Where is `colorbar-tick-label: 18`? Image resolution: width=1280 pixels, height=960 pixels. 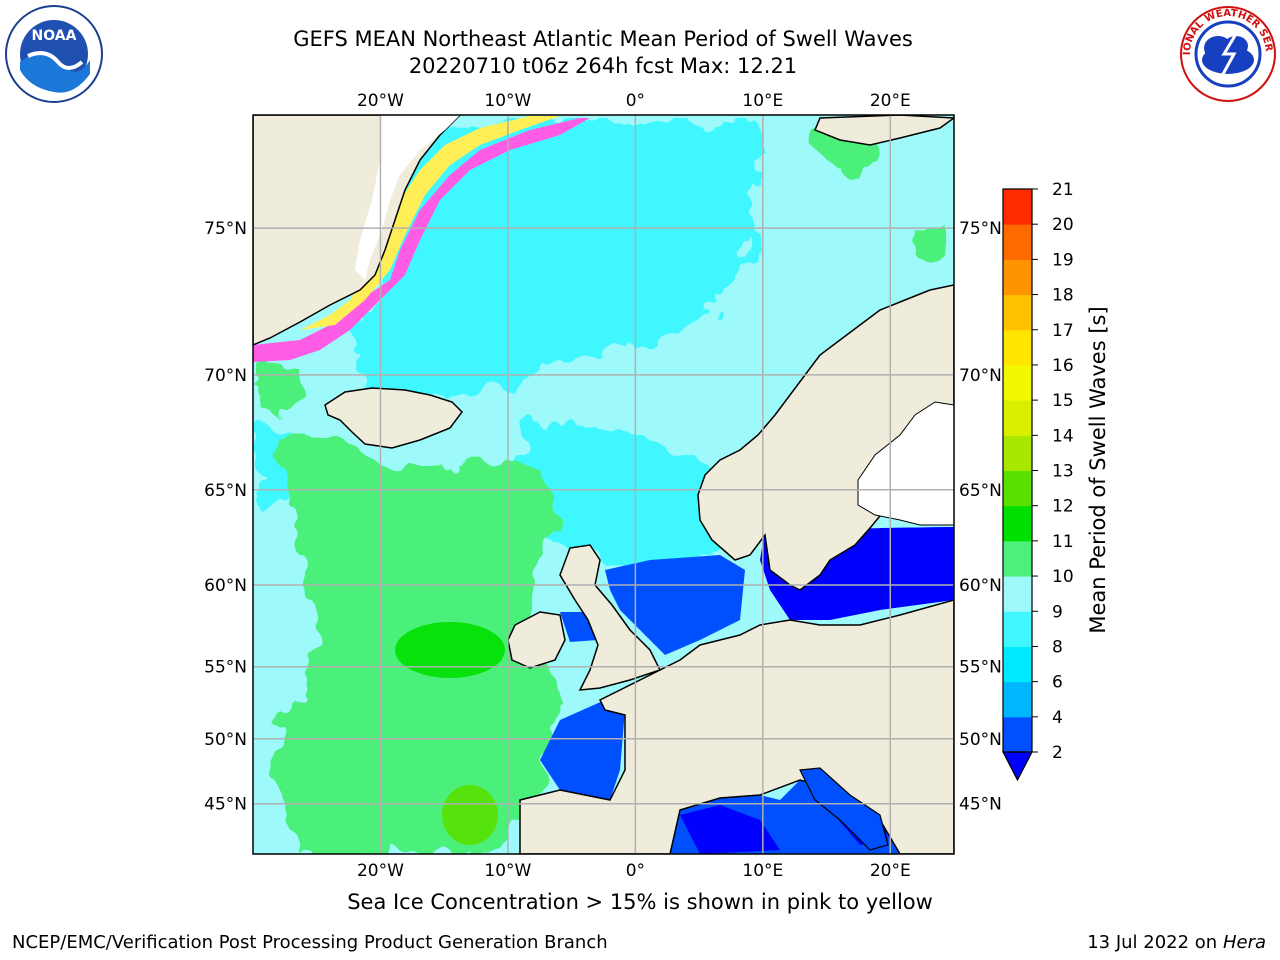
colorbar-tick-label: 18 is located at coordinates (1063, 296).